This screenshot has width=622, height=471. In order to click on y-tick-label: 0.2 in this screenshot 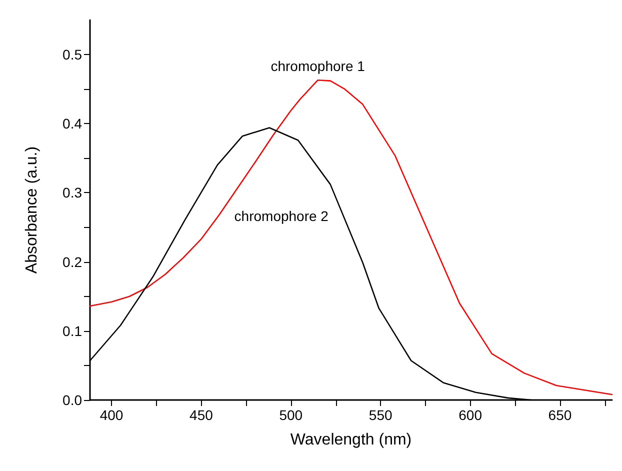, I will do `click(72, 262)`.